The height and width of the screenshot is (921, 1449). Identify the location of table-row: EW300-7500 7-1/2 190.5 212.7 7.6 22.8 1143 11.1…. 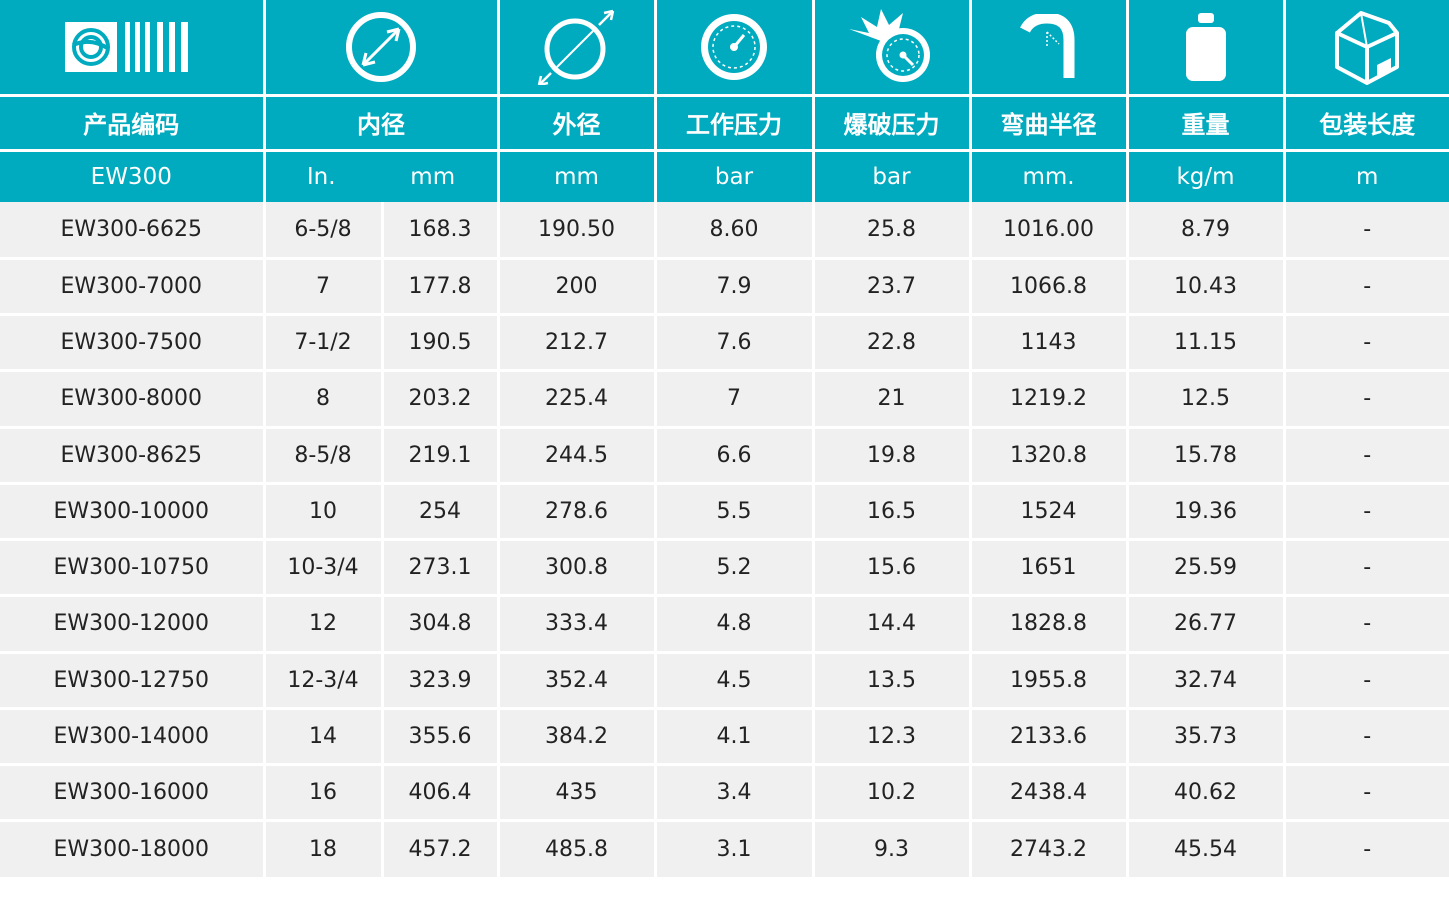
(724, 343).